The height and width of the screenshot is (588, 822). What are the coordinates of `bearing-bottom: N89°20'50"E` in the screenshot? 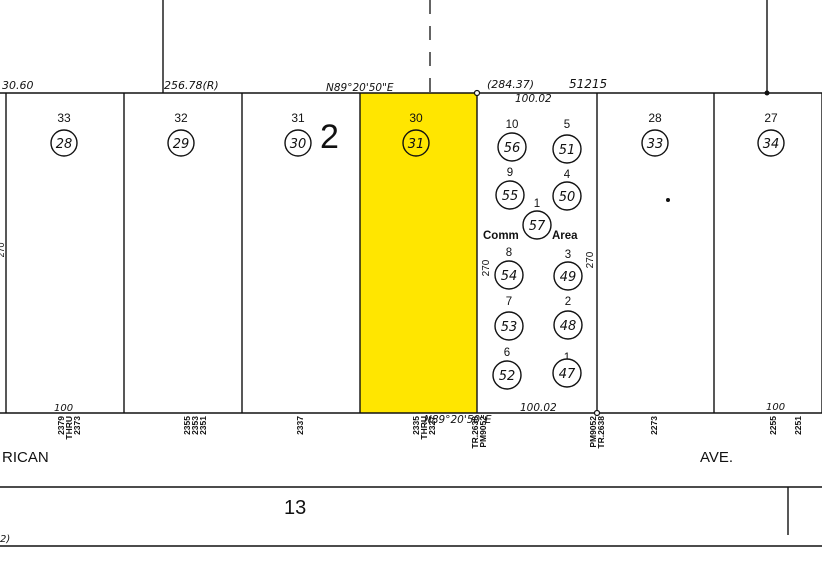 It's located at (458, 420).